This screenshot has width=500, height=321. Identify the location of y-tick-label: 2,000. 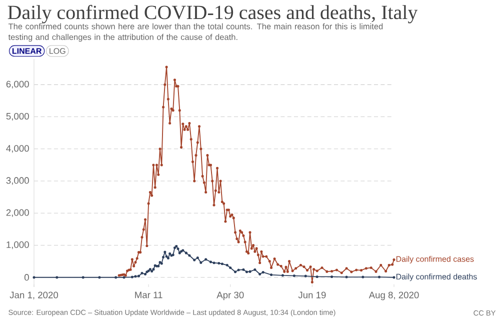
(17, 213).